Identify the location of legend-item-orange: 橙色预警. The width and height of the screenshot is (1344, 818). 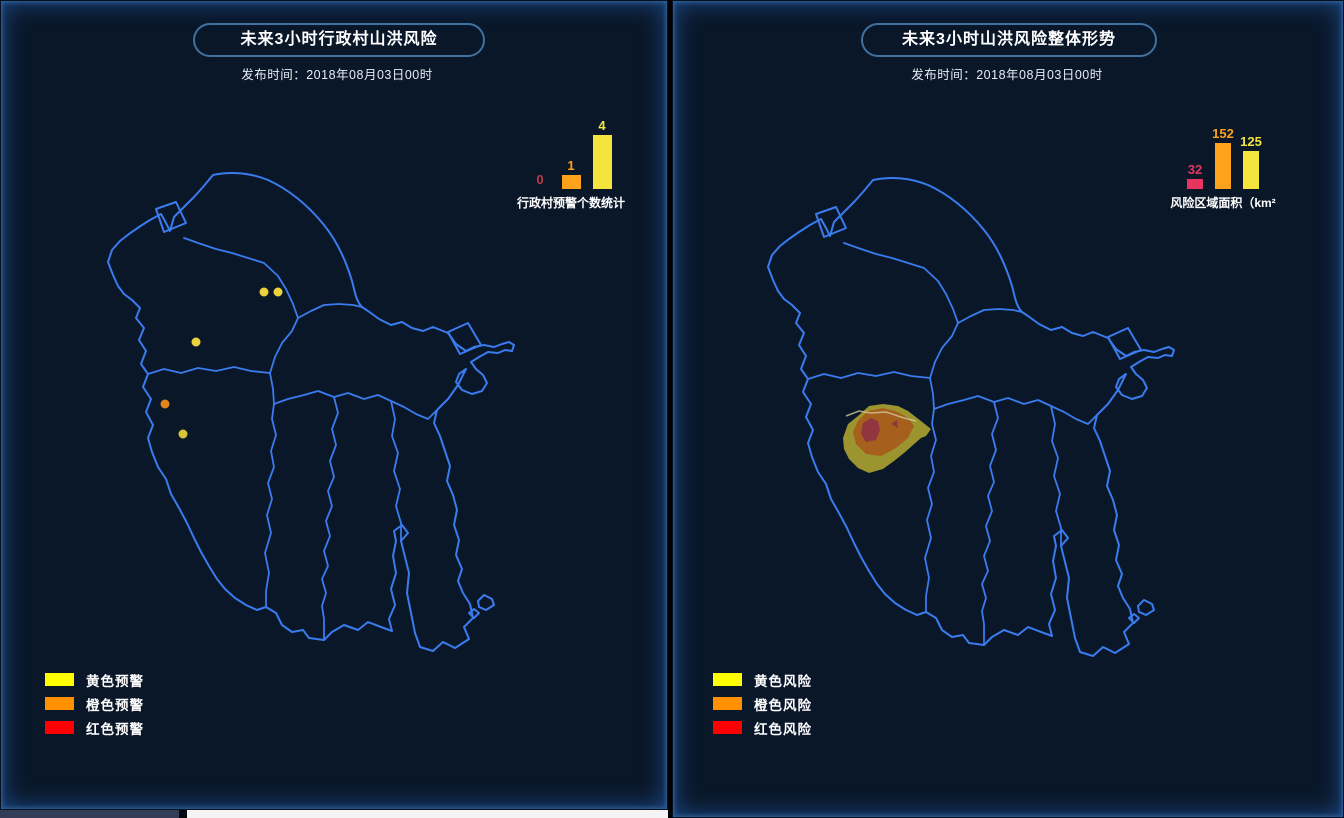
(94, 705).